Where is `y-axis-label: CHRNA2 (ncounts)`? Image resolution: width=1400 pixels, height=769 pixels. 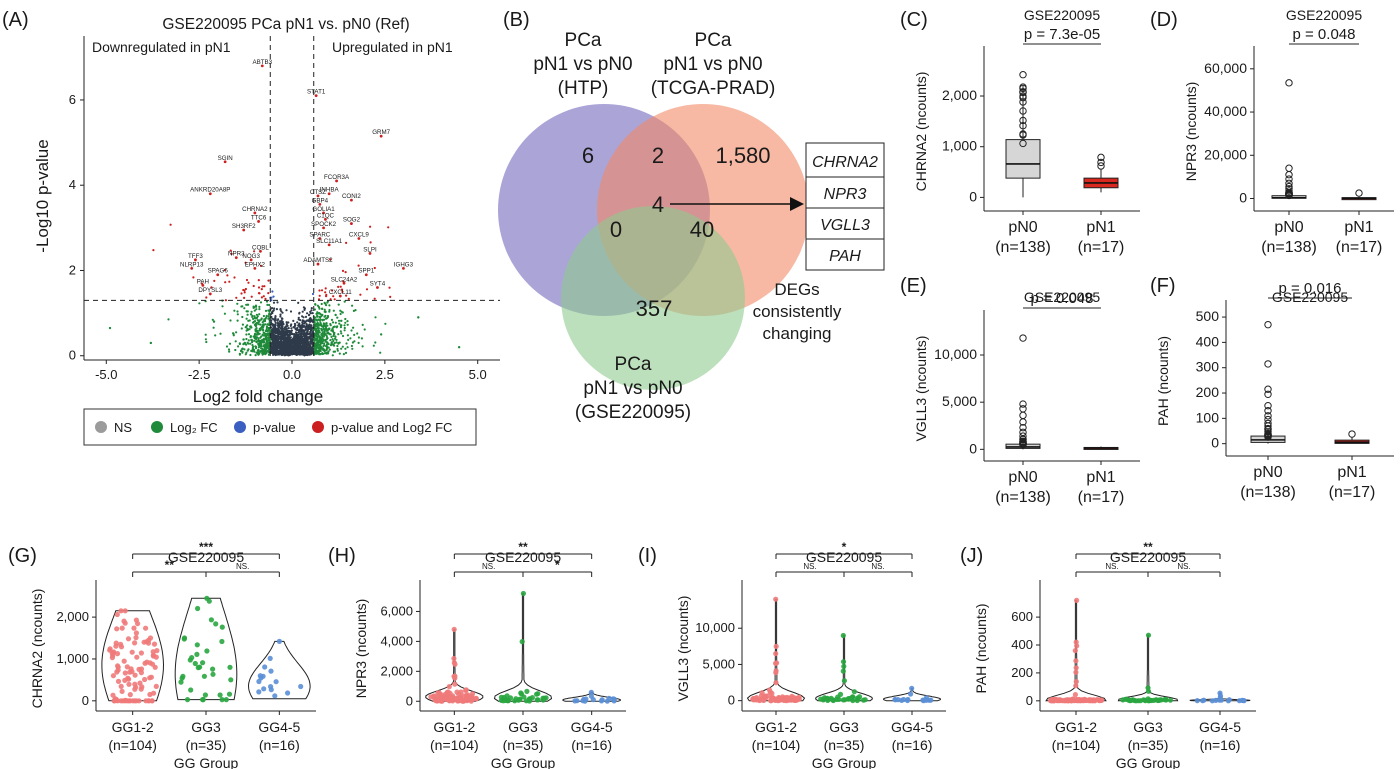
y-axis-label: CHRNA2 (ncounts) is located at coordinates (921, 132).